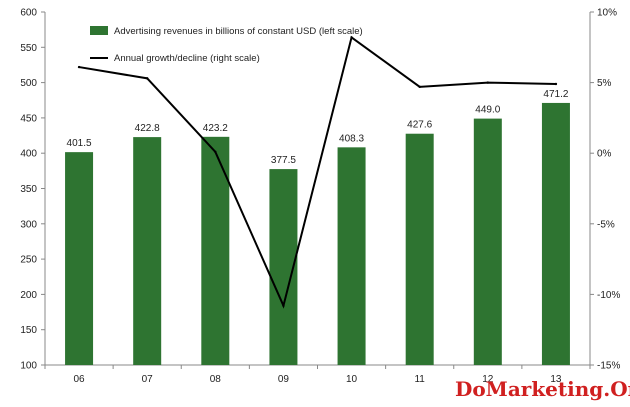 Image resolution: width=630 pixels, height=407 pixels. Describe the element at coordinates (419, 379) in the screenshot. I see `x-tick-label: 11` at that location.